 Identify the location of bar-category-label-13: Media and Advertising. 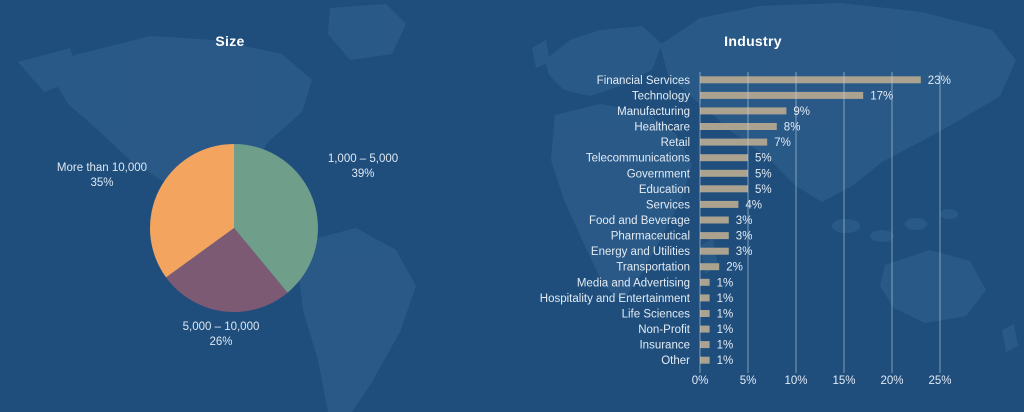
(633, 283).